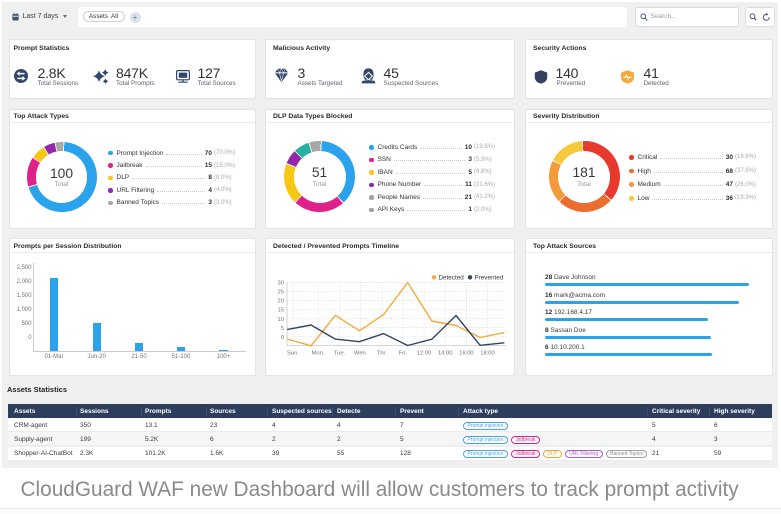 The height and width of the screenshot is (514, 781). Describe the element at coordinates (340, 354) in the screenshot. I see `svg-text: Tue.` at that location.